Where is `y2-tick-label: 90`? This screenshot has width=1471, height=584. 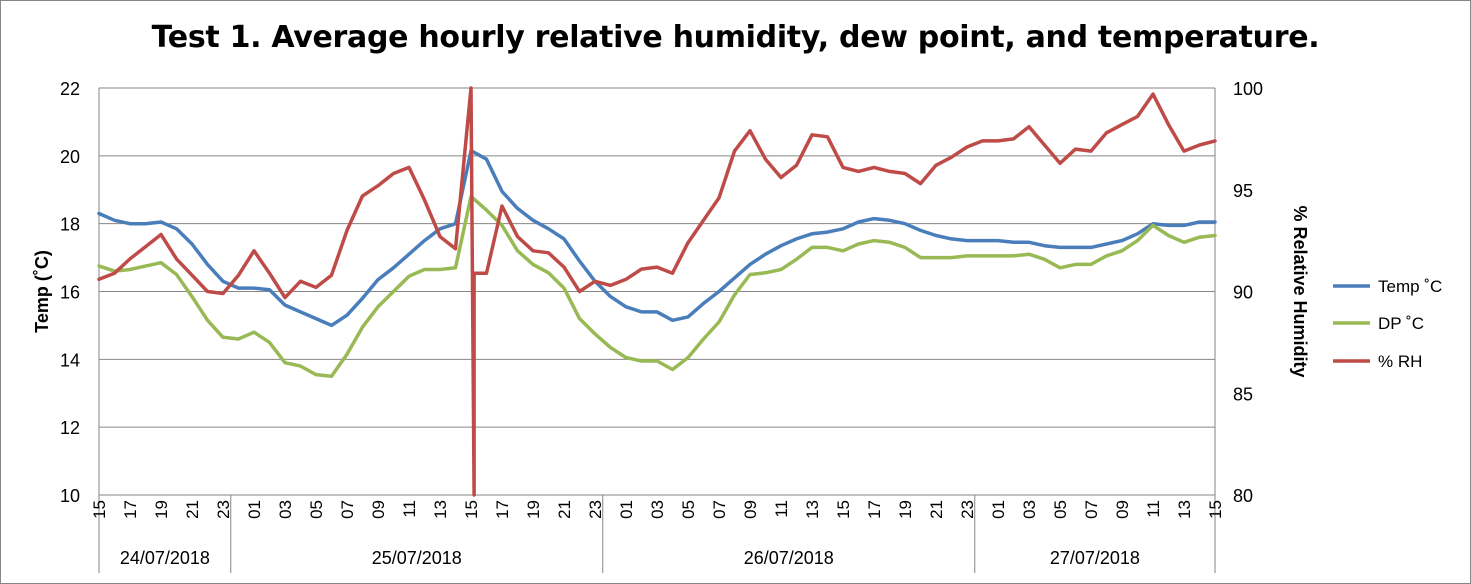
y2-tick-label: 90 is located at coordinates (1243, 293).